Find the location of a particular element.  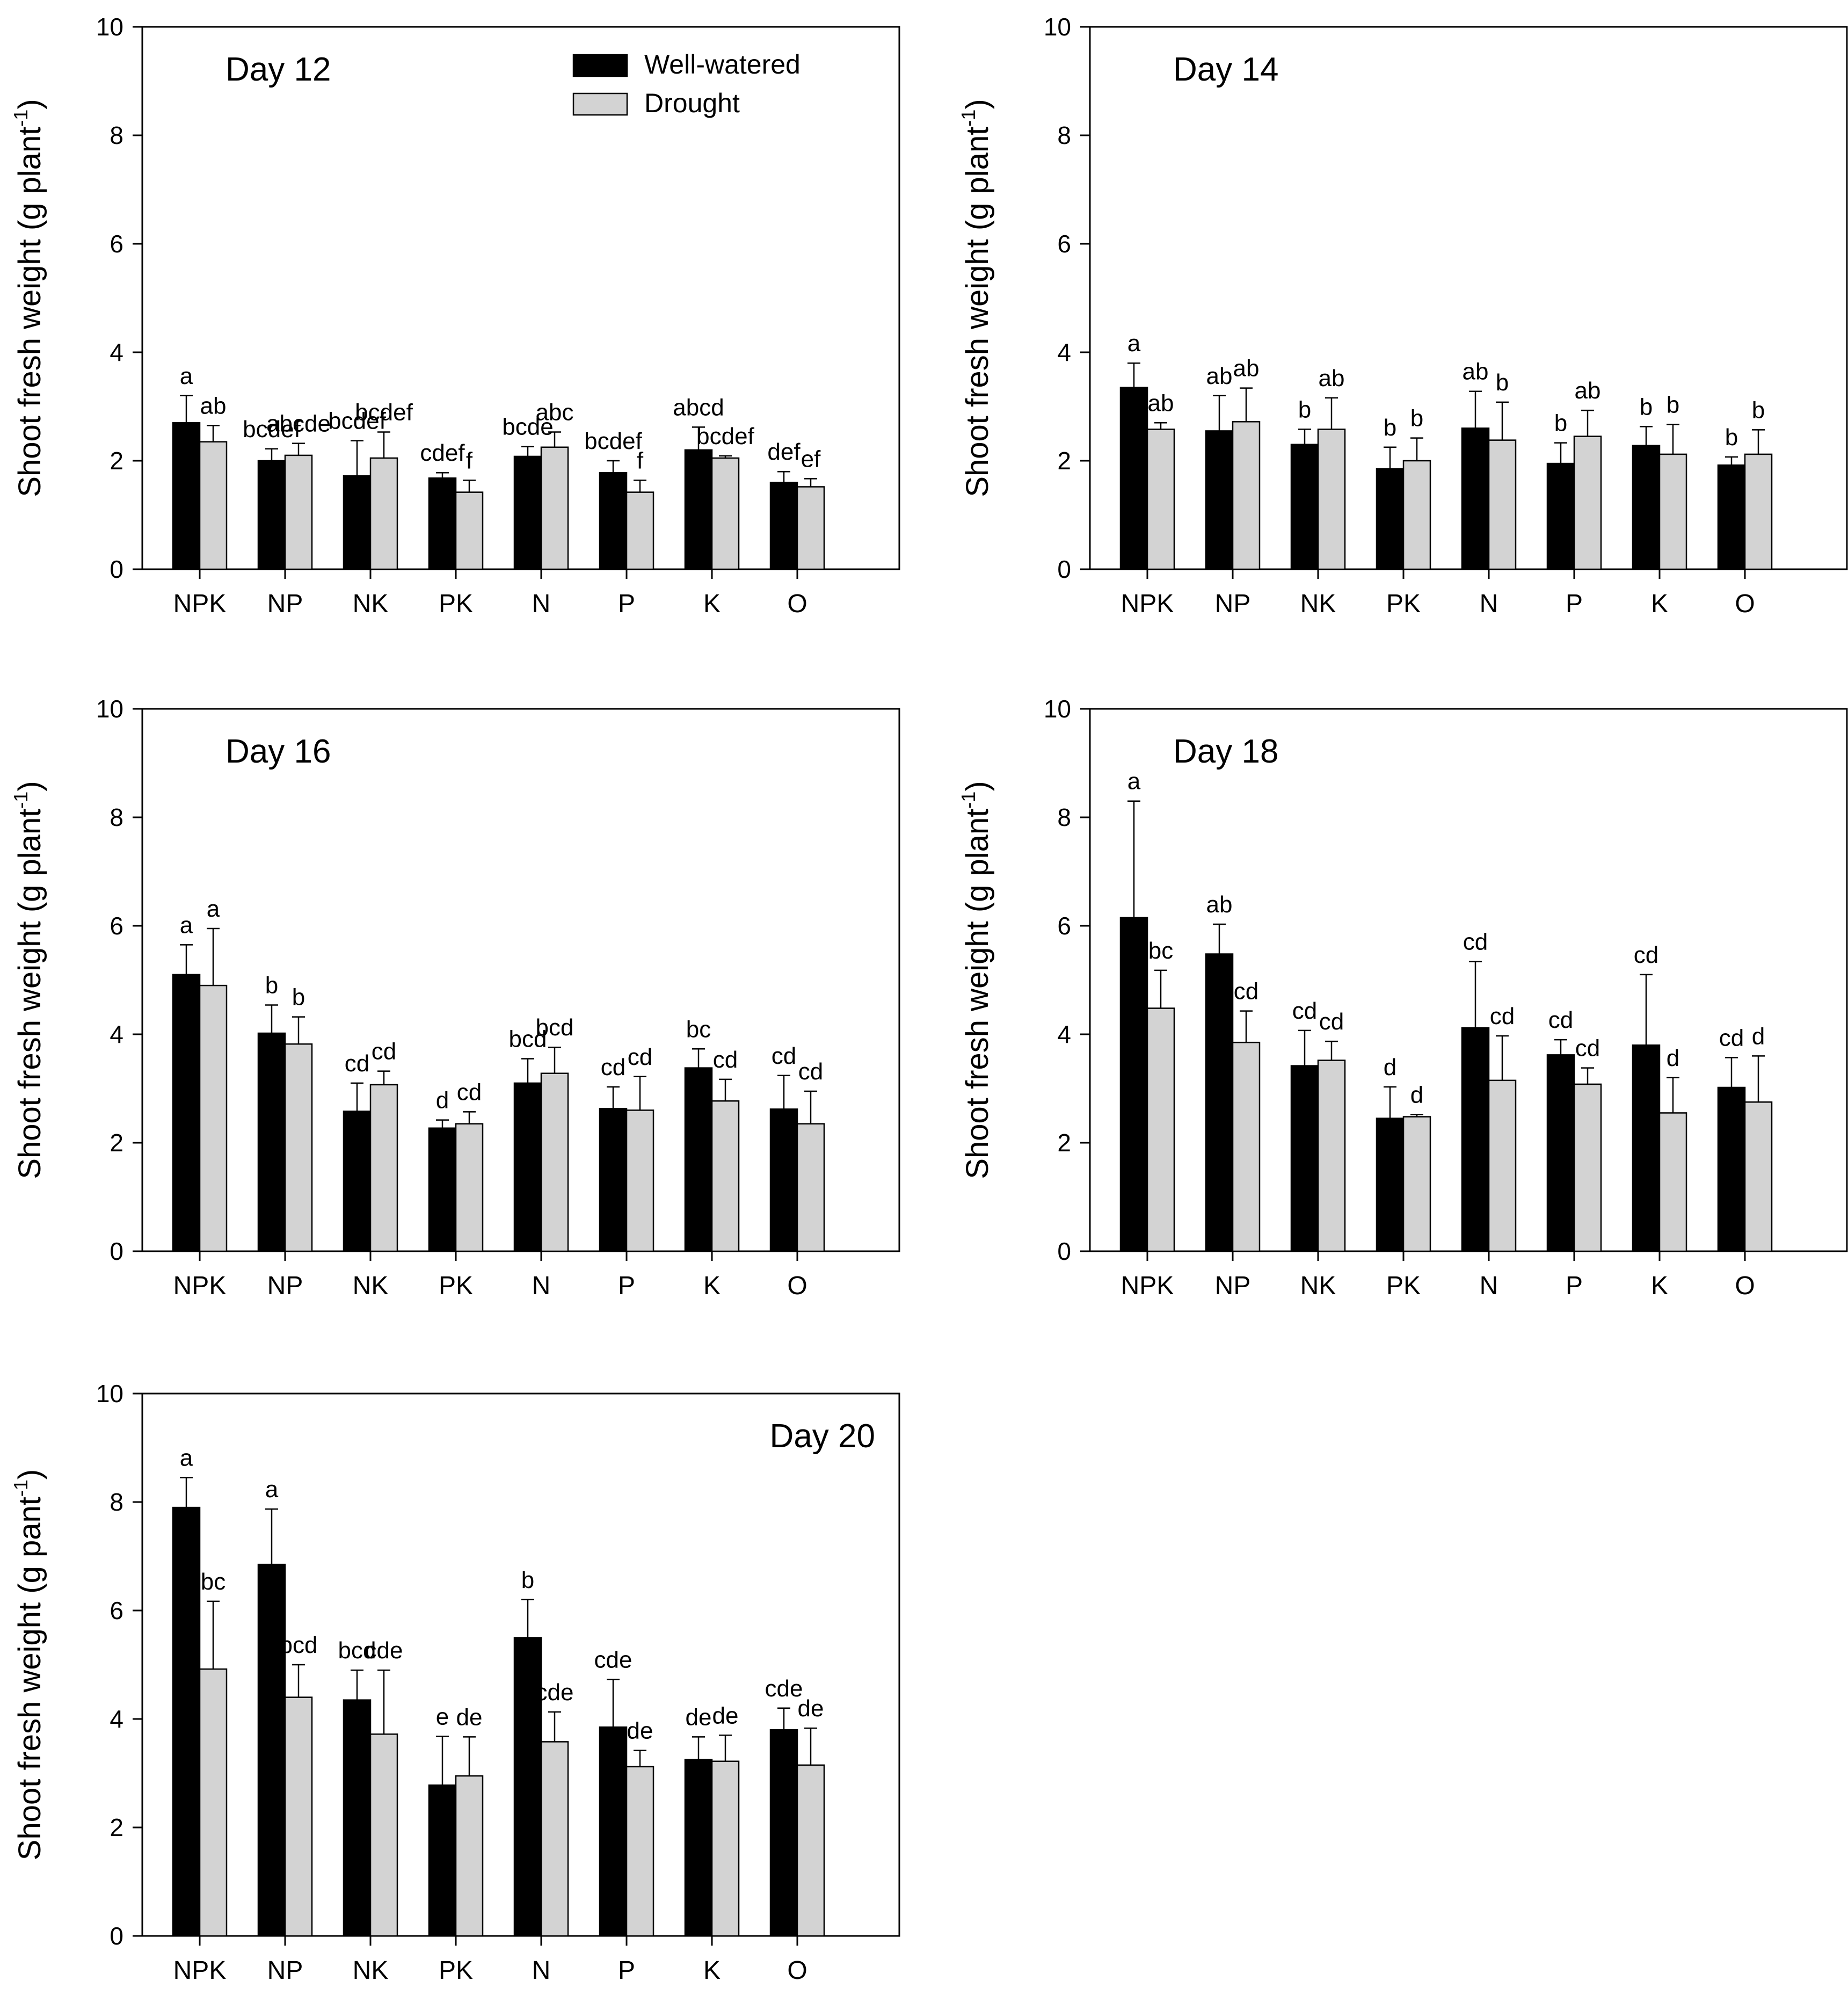

significance-letter: d is located at coordinates (1673, 1058).